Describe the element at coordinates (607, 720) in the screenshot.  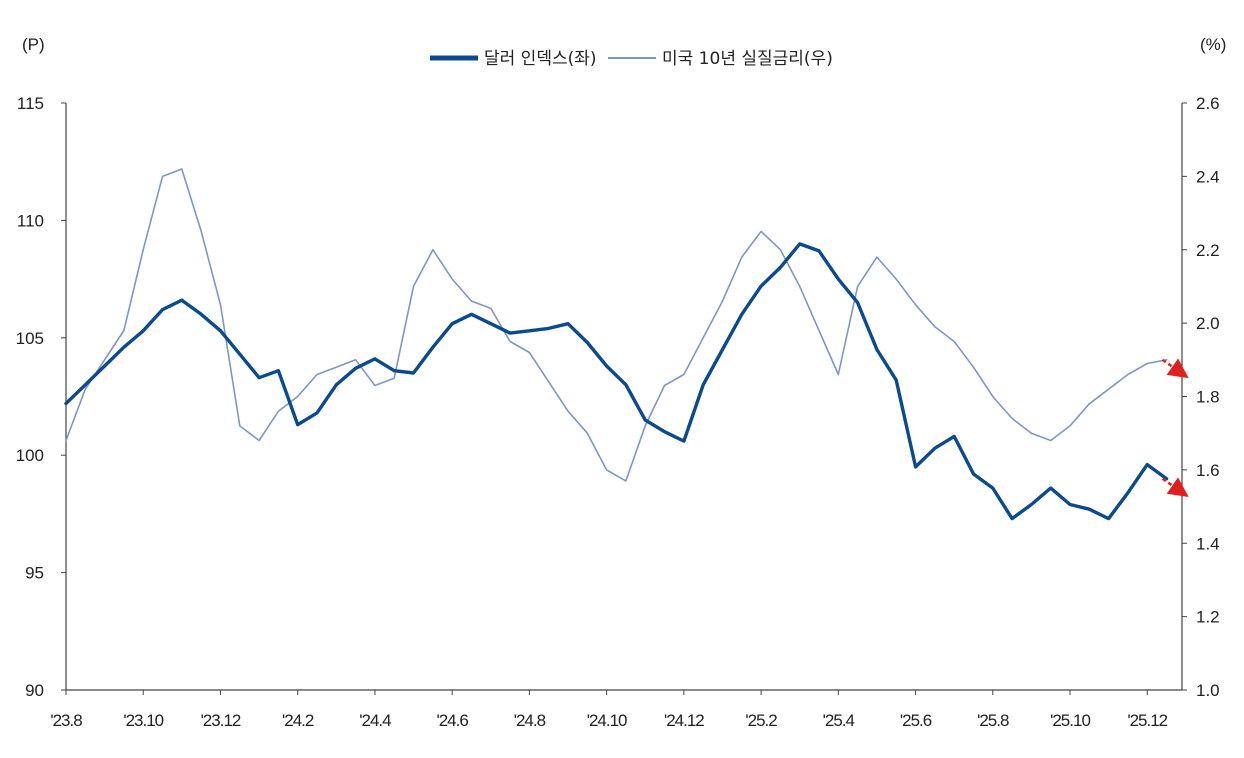
I see `x-tick-label: '24.10` at that location.